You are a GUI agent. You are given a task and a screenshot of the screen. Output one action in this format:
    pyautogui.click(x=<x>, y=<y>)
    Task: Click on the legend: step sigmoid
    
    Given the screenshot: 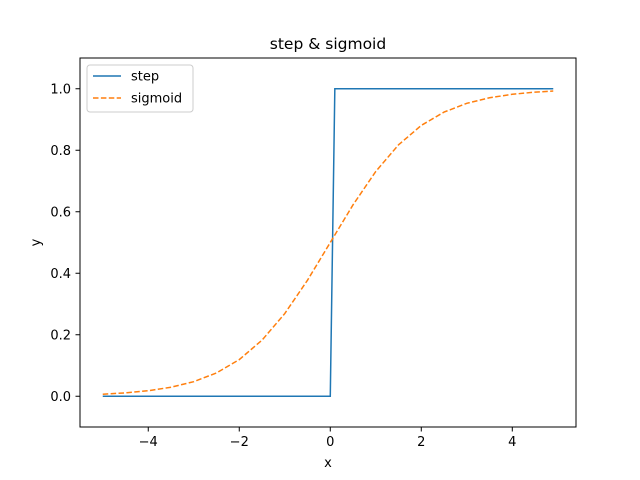 What is the action you would take?
    pyautogui.click(x=140, y=88)
    